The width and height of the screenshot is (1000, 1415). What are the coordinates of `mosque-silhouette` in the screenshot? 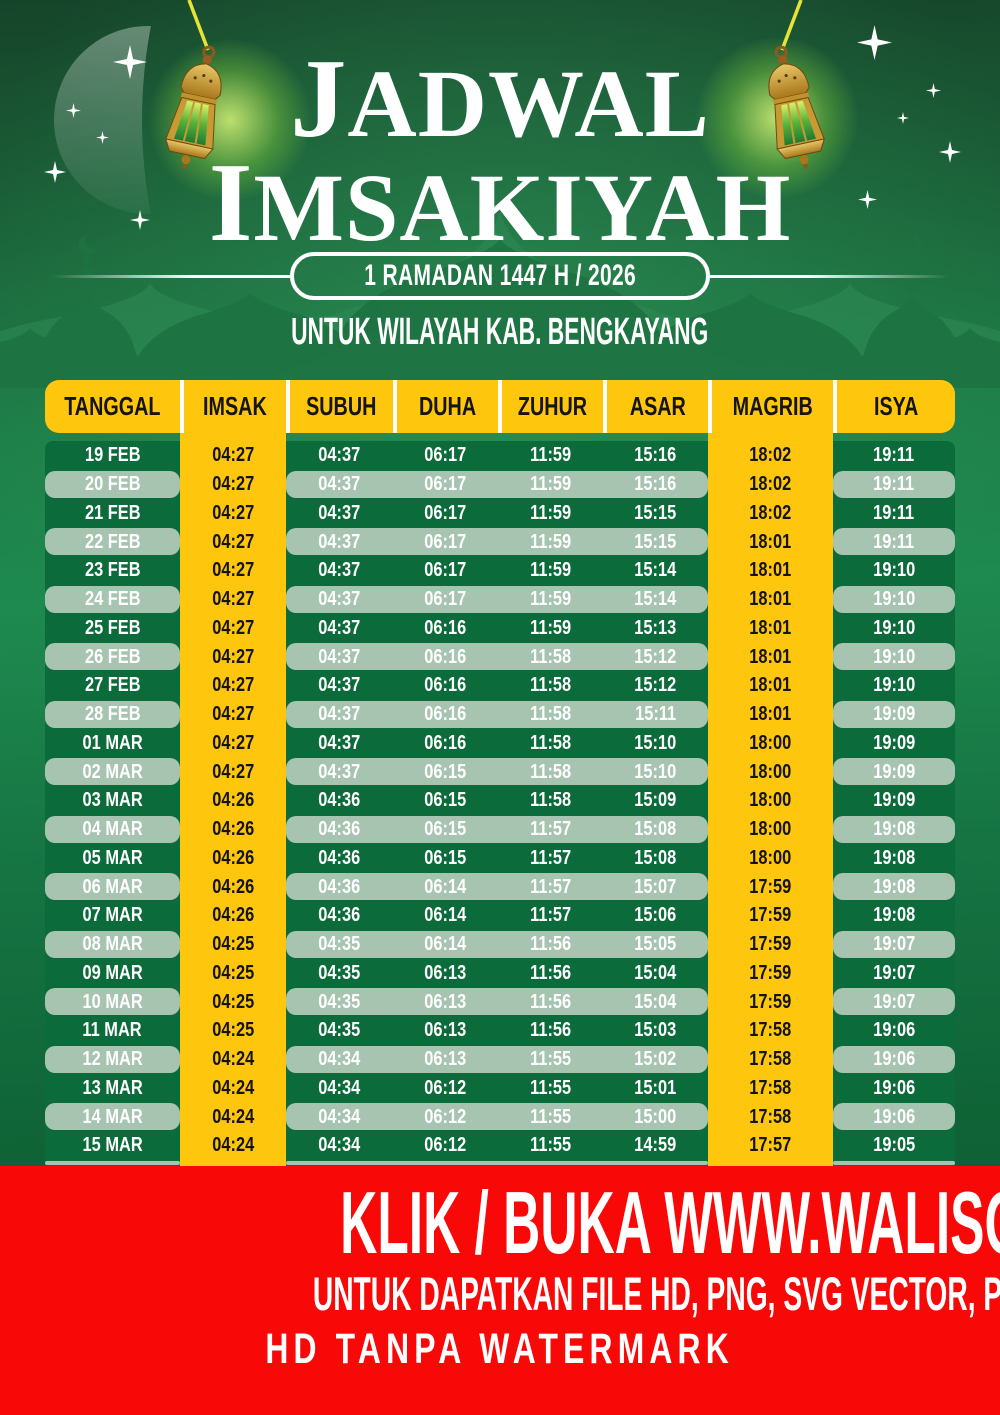 It's located at (500, 300).